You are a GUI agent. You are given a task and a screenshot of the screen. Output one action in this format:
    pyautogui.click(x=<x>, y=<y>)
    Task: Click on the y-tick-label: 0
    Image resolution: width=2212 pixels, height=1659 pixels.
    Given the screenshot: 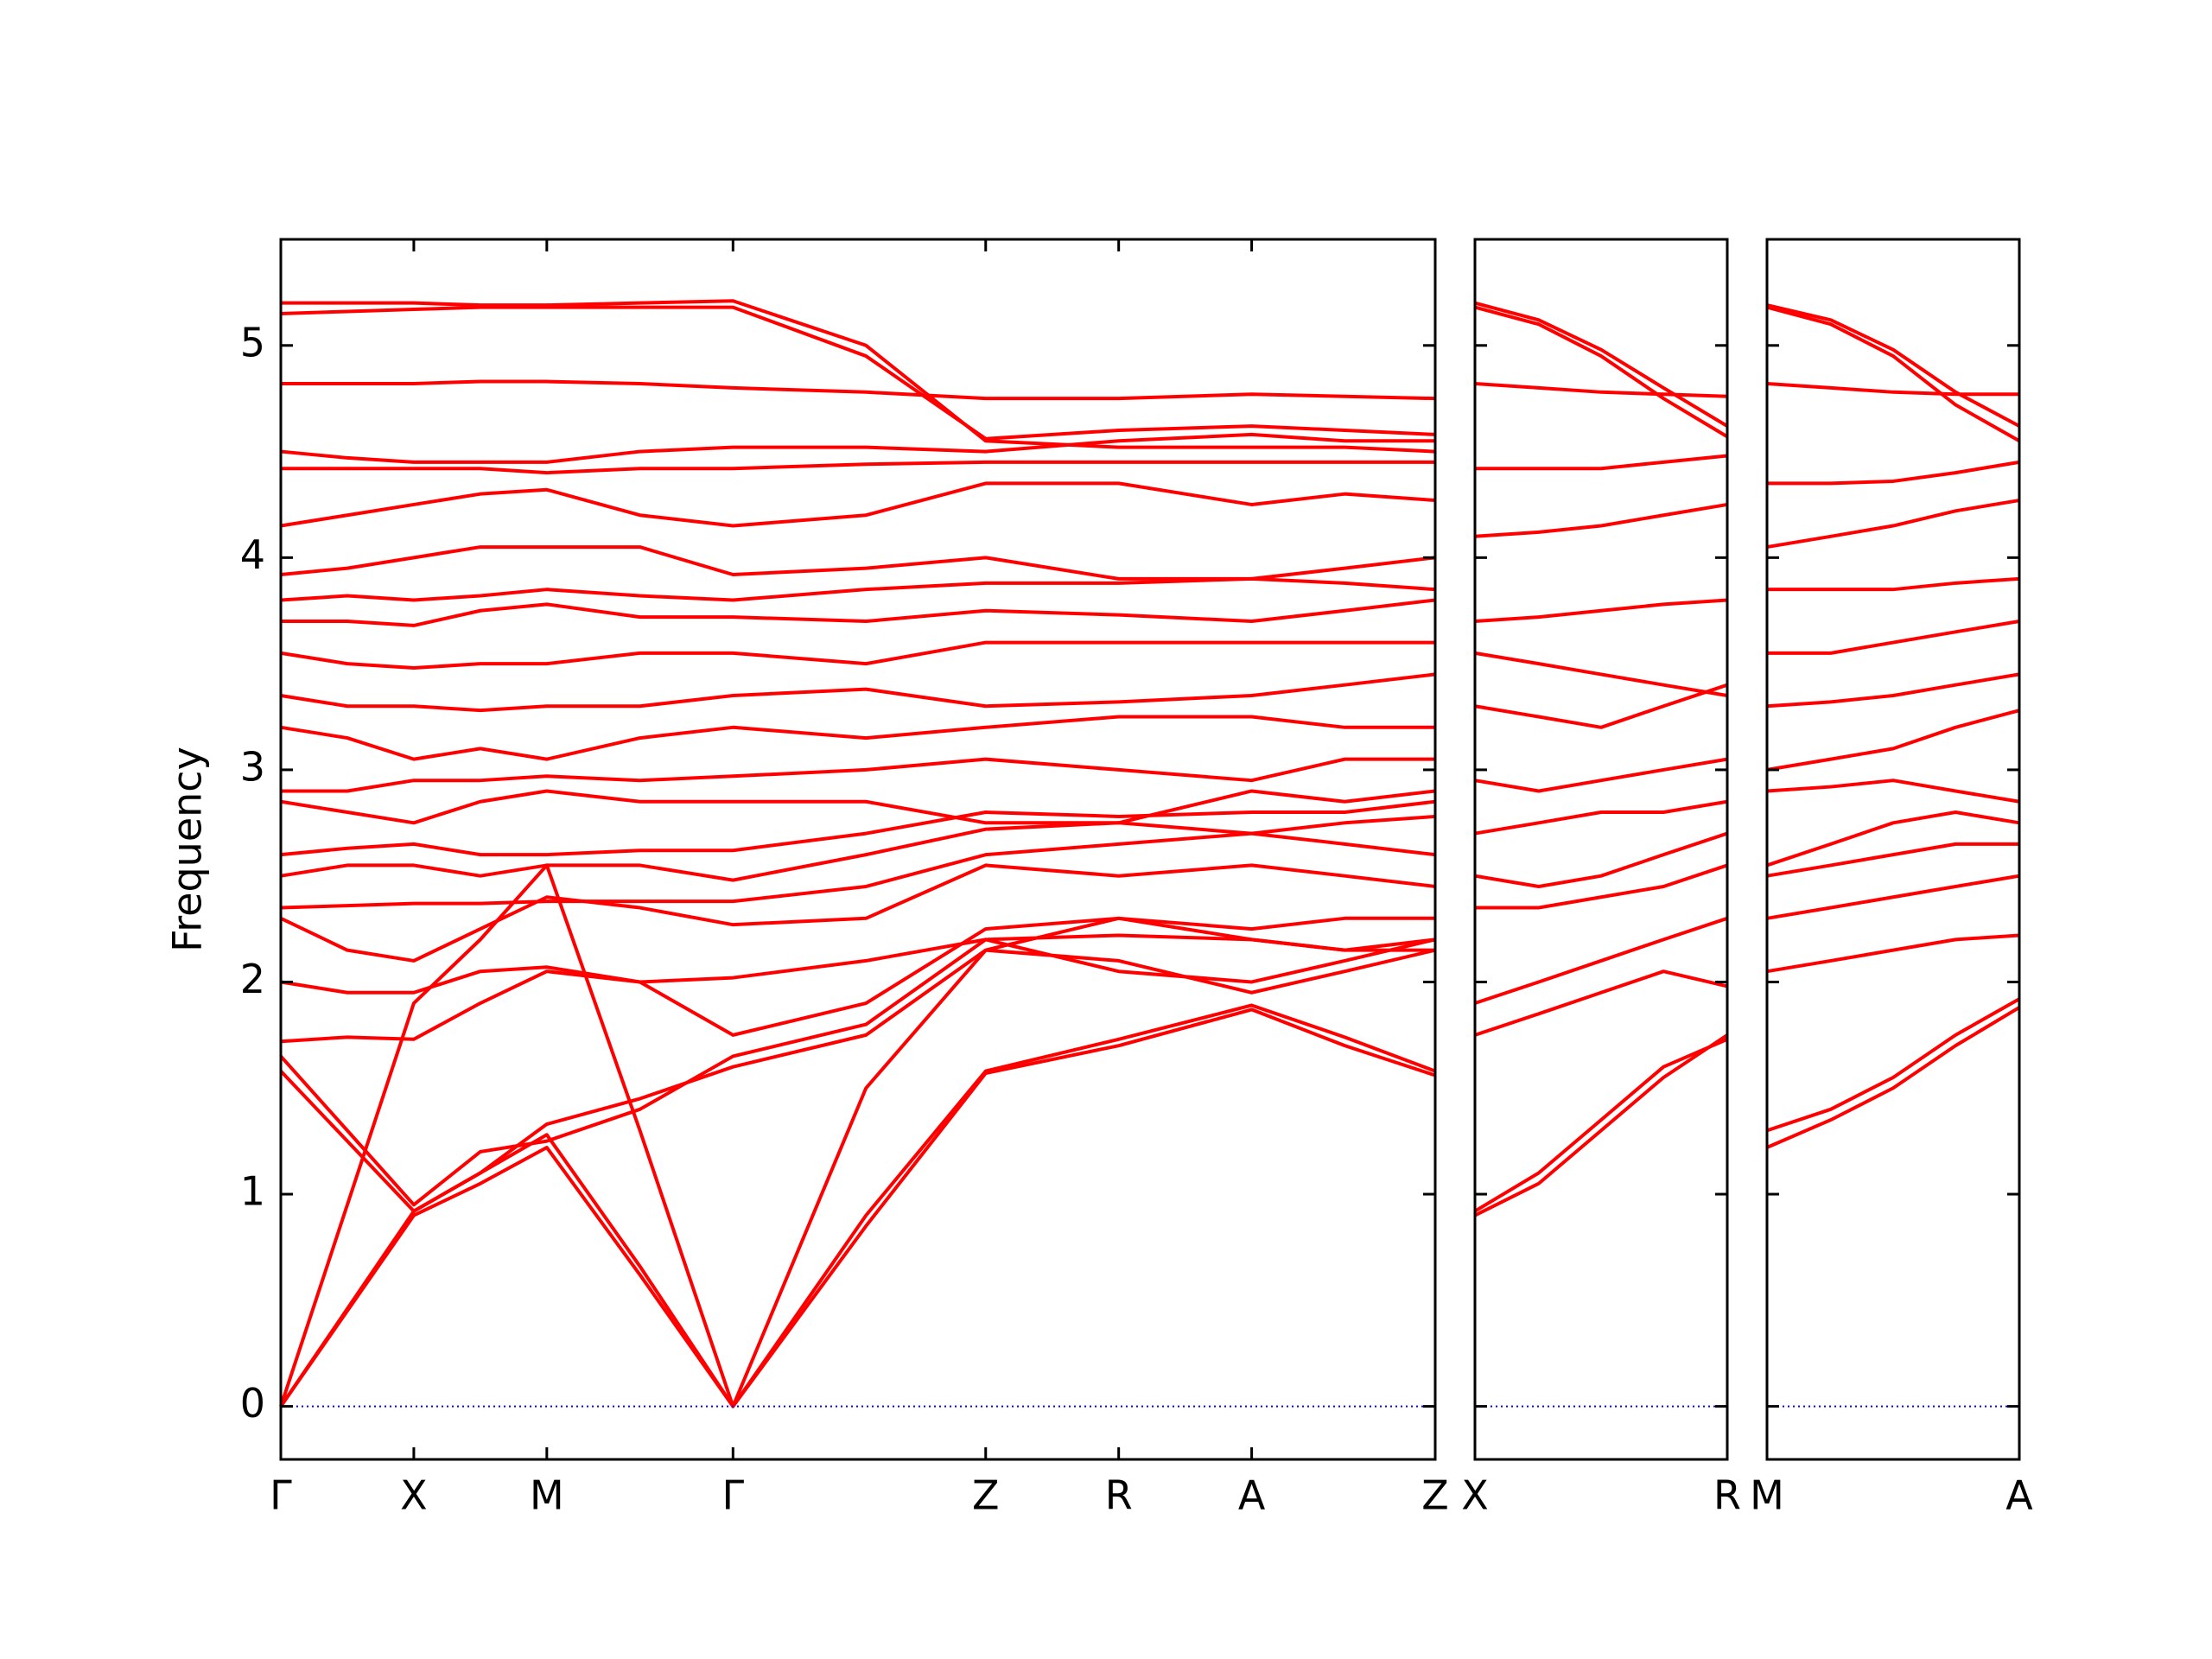 What is the action you would take?
    pyautogui.click(x=252, y=1403)
    